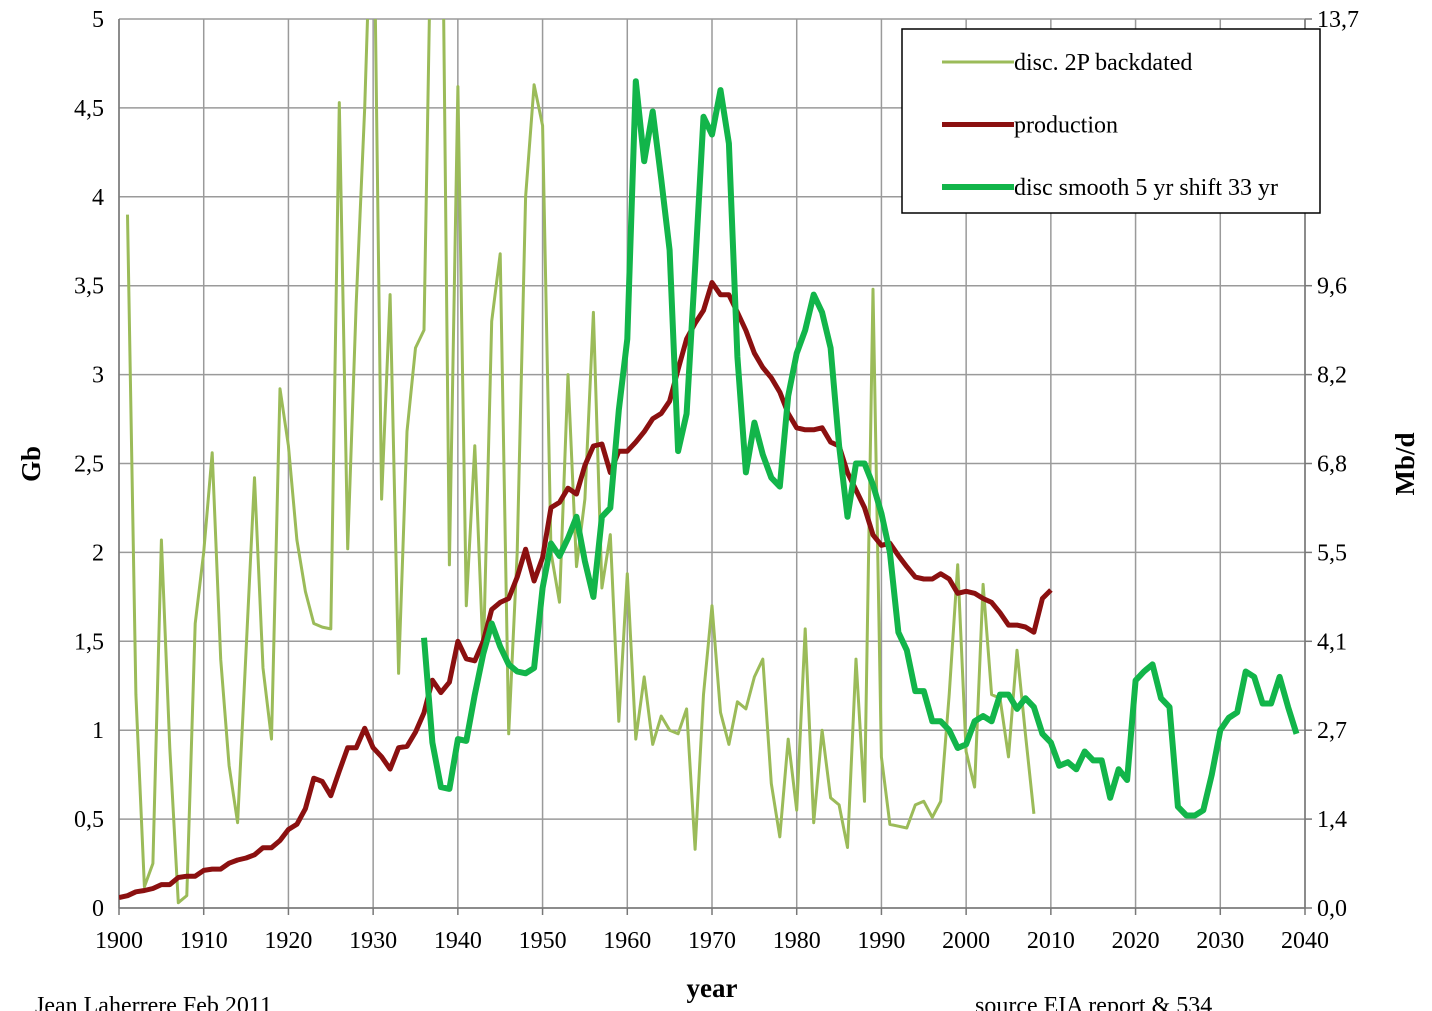 The height and width of the screenshot is (1011, 1432). Describe the element at coordinates (458, 941) in the screenshot. I see `x-tick-label: 1940` at that location.